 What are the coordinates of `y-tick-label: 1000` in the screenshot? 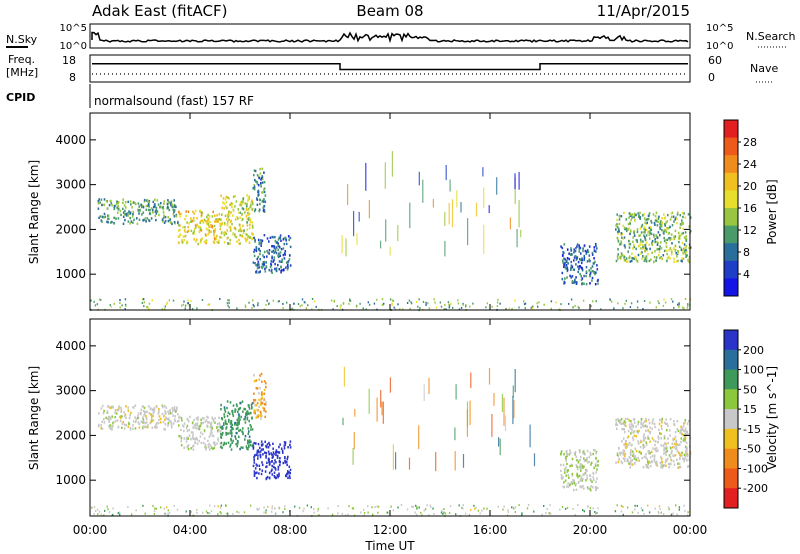 It's located at (70, 274).